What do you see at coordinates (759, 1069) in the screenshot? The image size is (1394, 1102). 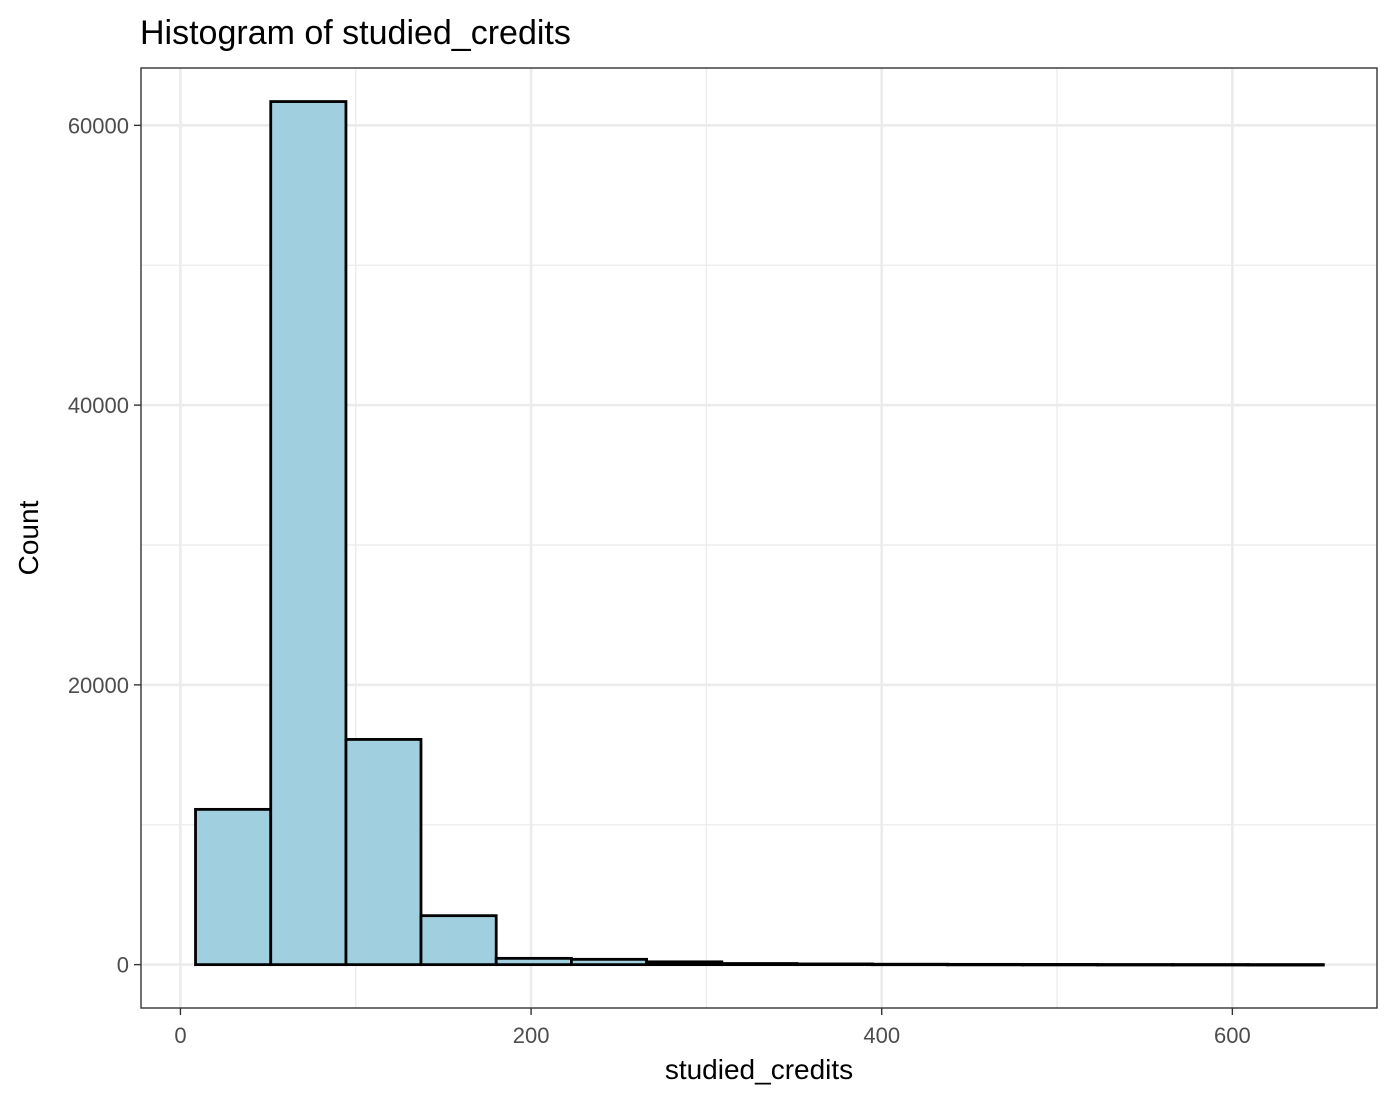 I see `x-axis-title: studied_credits` at bounding box center [759, 1069].